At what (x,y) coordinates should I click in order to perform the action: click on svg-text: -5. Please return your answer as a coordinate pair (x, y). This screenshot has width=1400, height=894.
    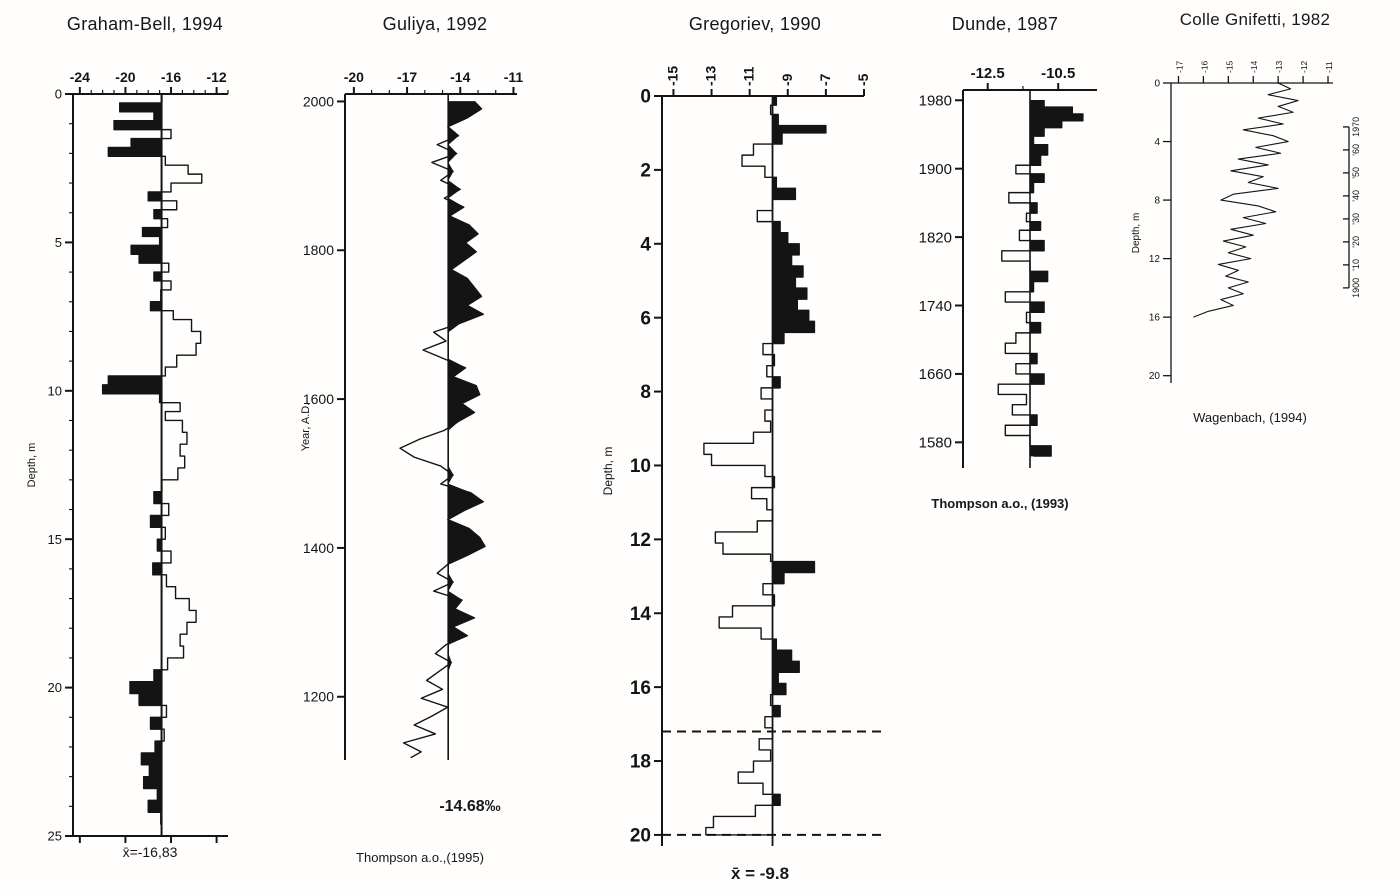
    Looking at the image, I should click on (863, 79).